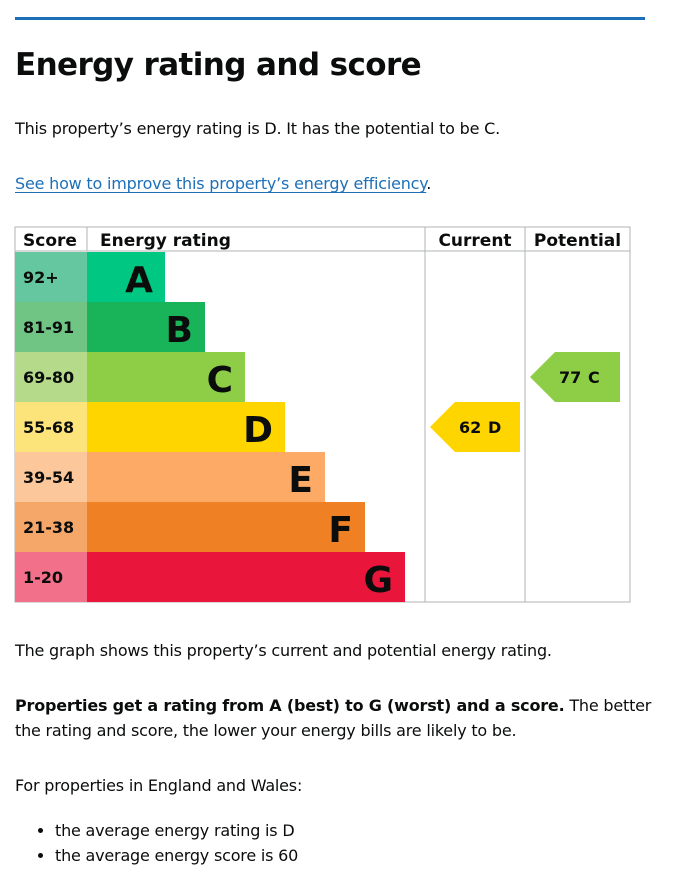  I want to click on rating-bar-a, so click(126, 277).